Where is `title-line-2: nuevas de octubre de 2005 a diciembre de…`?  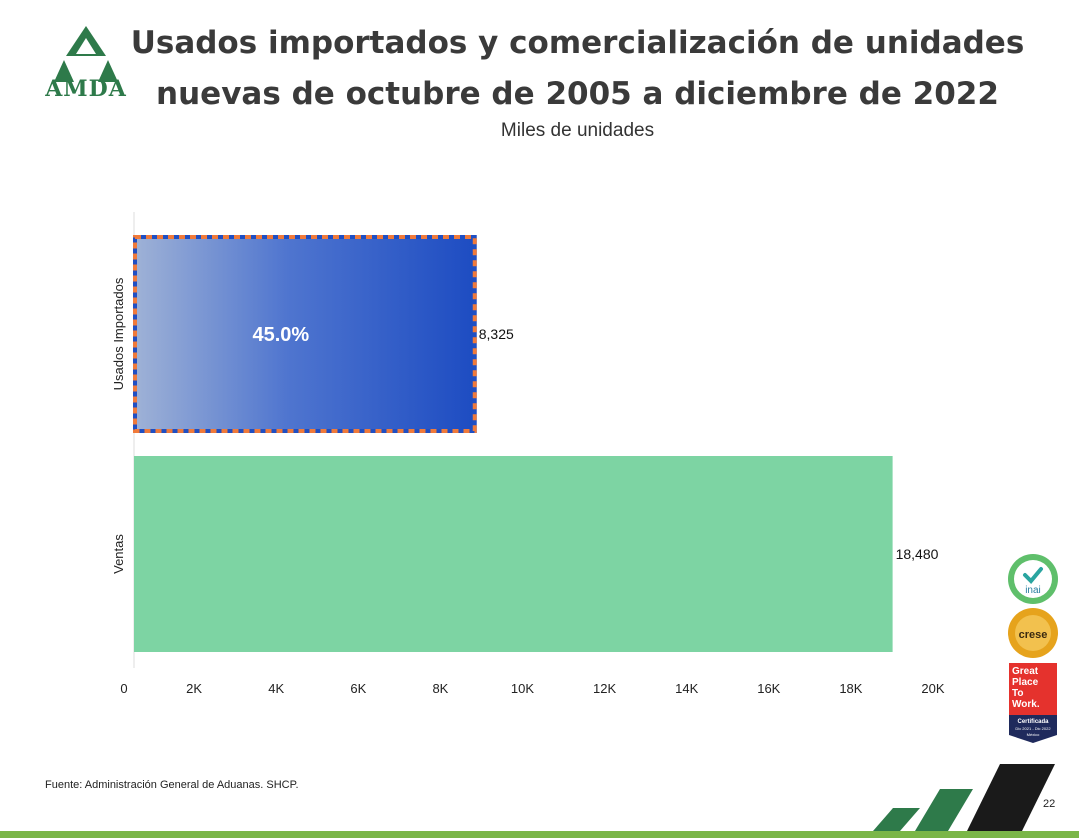 title-line-2: nuevas de octubre de 2005 a diciembre de… is located at coordinates (577, 94).